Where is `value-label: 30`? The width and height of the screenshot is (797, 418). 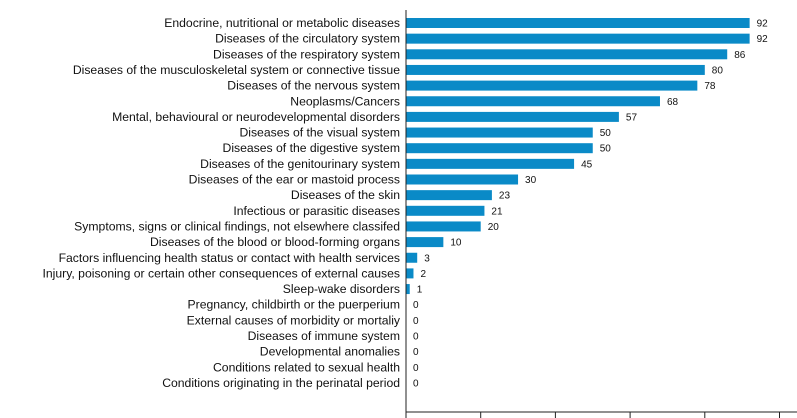
value-label: 30 is located at coordinates (531, 180).